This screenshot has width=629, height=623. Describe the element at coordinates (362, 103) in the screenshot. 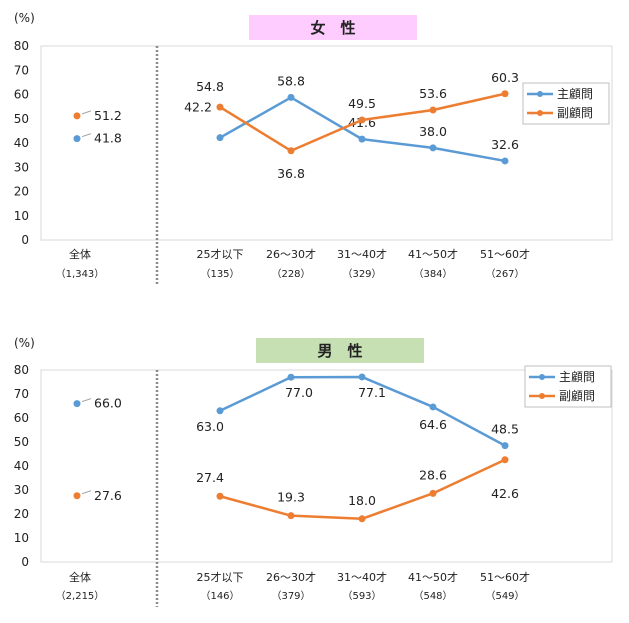

I see `data-label: 49.5` at that location.